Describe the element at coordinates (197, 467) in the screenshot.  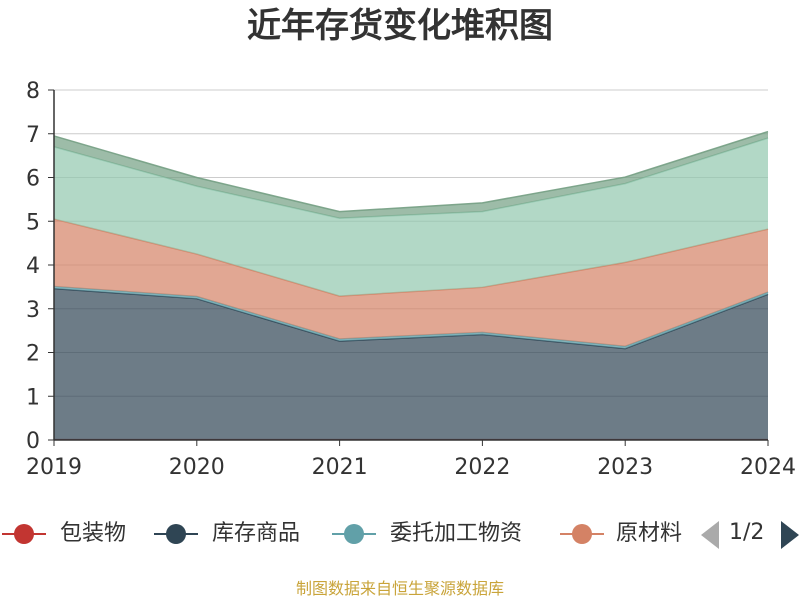
I see `x-tick-label: 2020` at that location.